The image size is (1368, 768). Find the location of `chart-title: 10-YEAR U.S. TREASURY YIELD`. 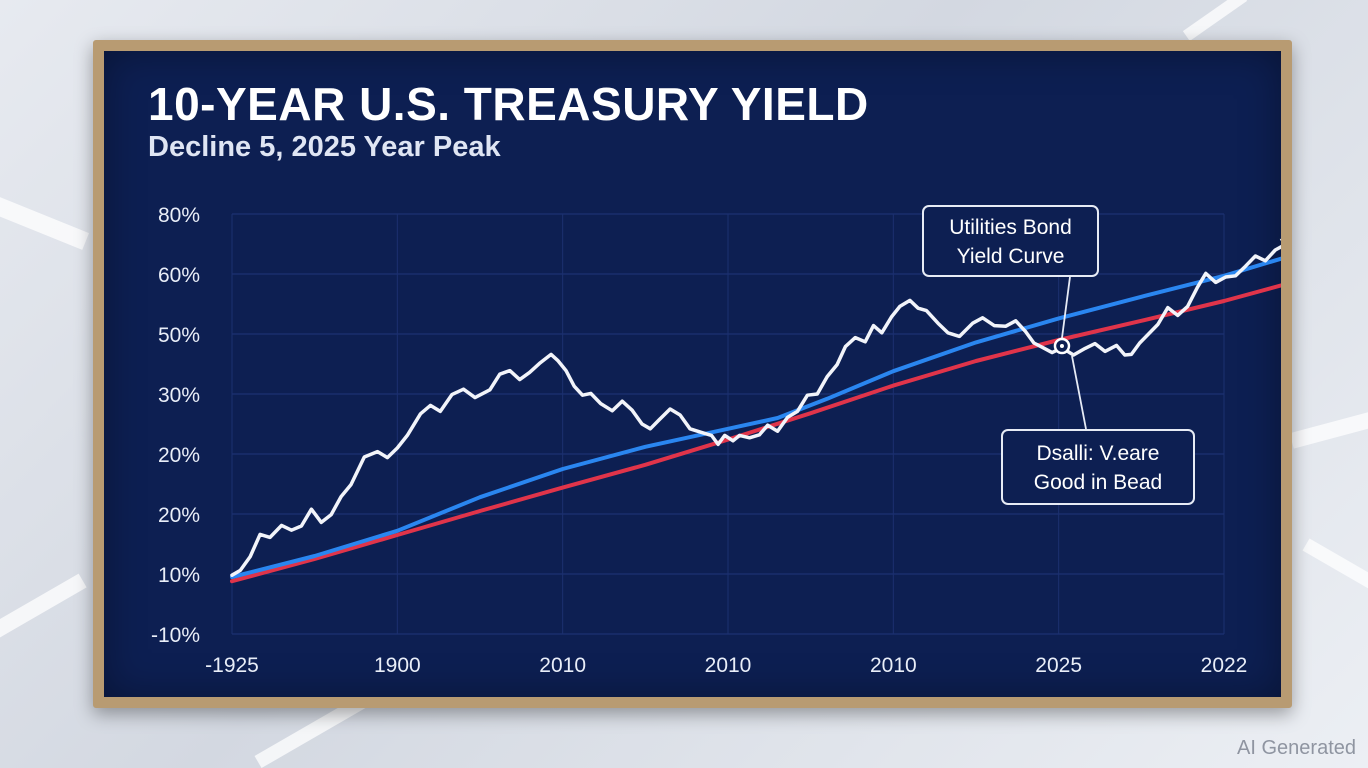

chart-title: 10-YEAR U.S. TREASURY YIELD is located at coordinates (508, 104).